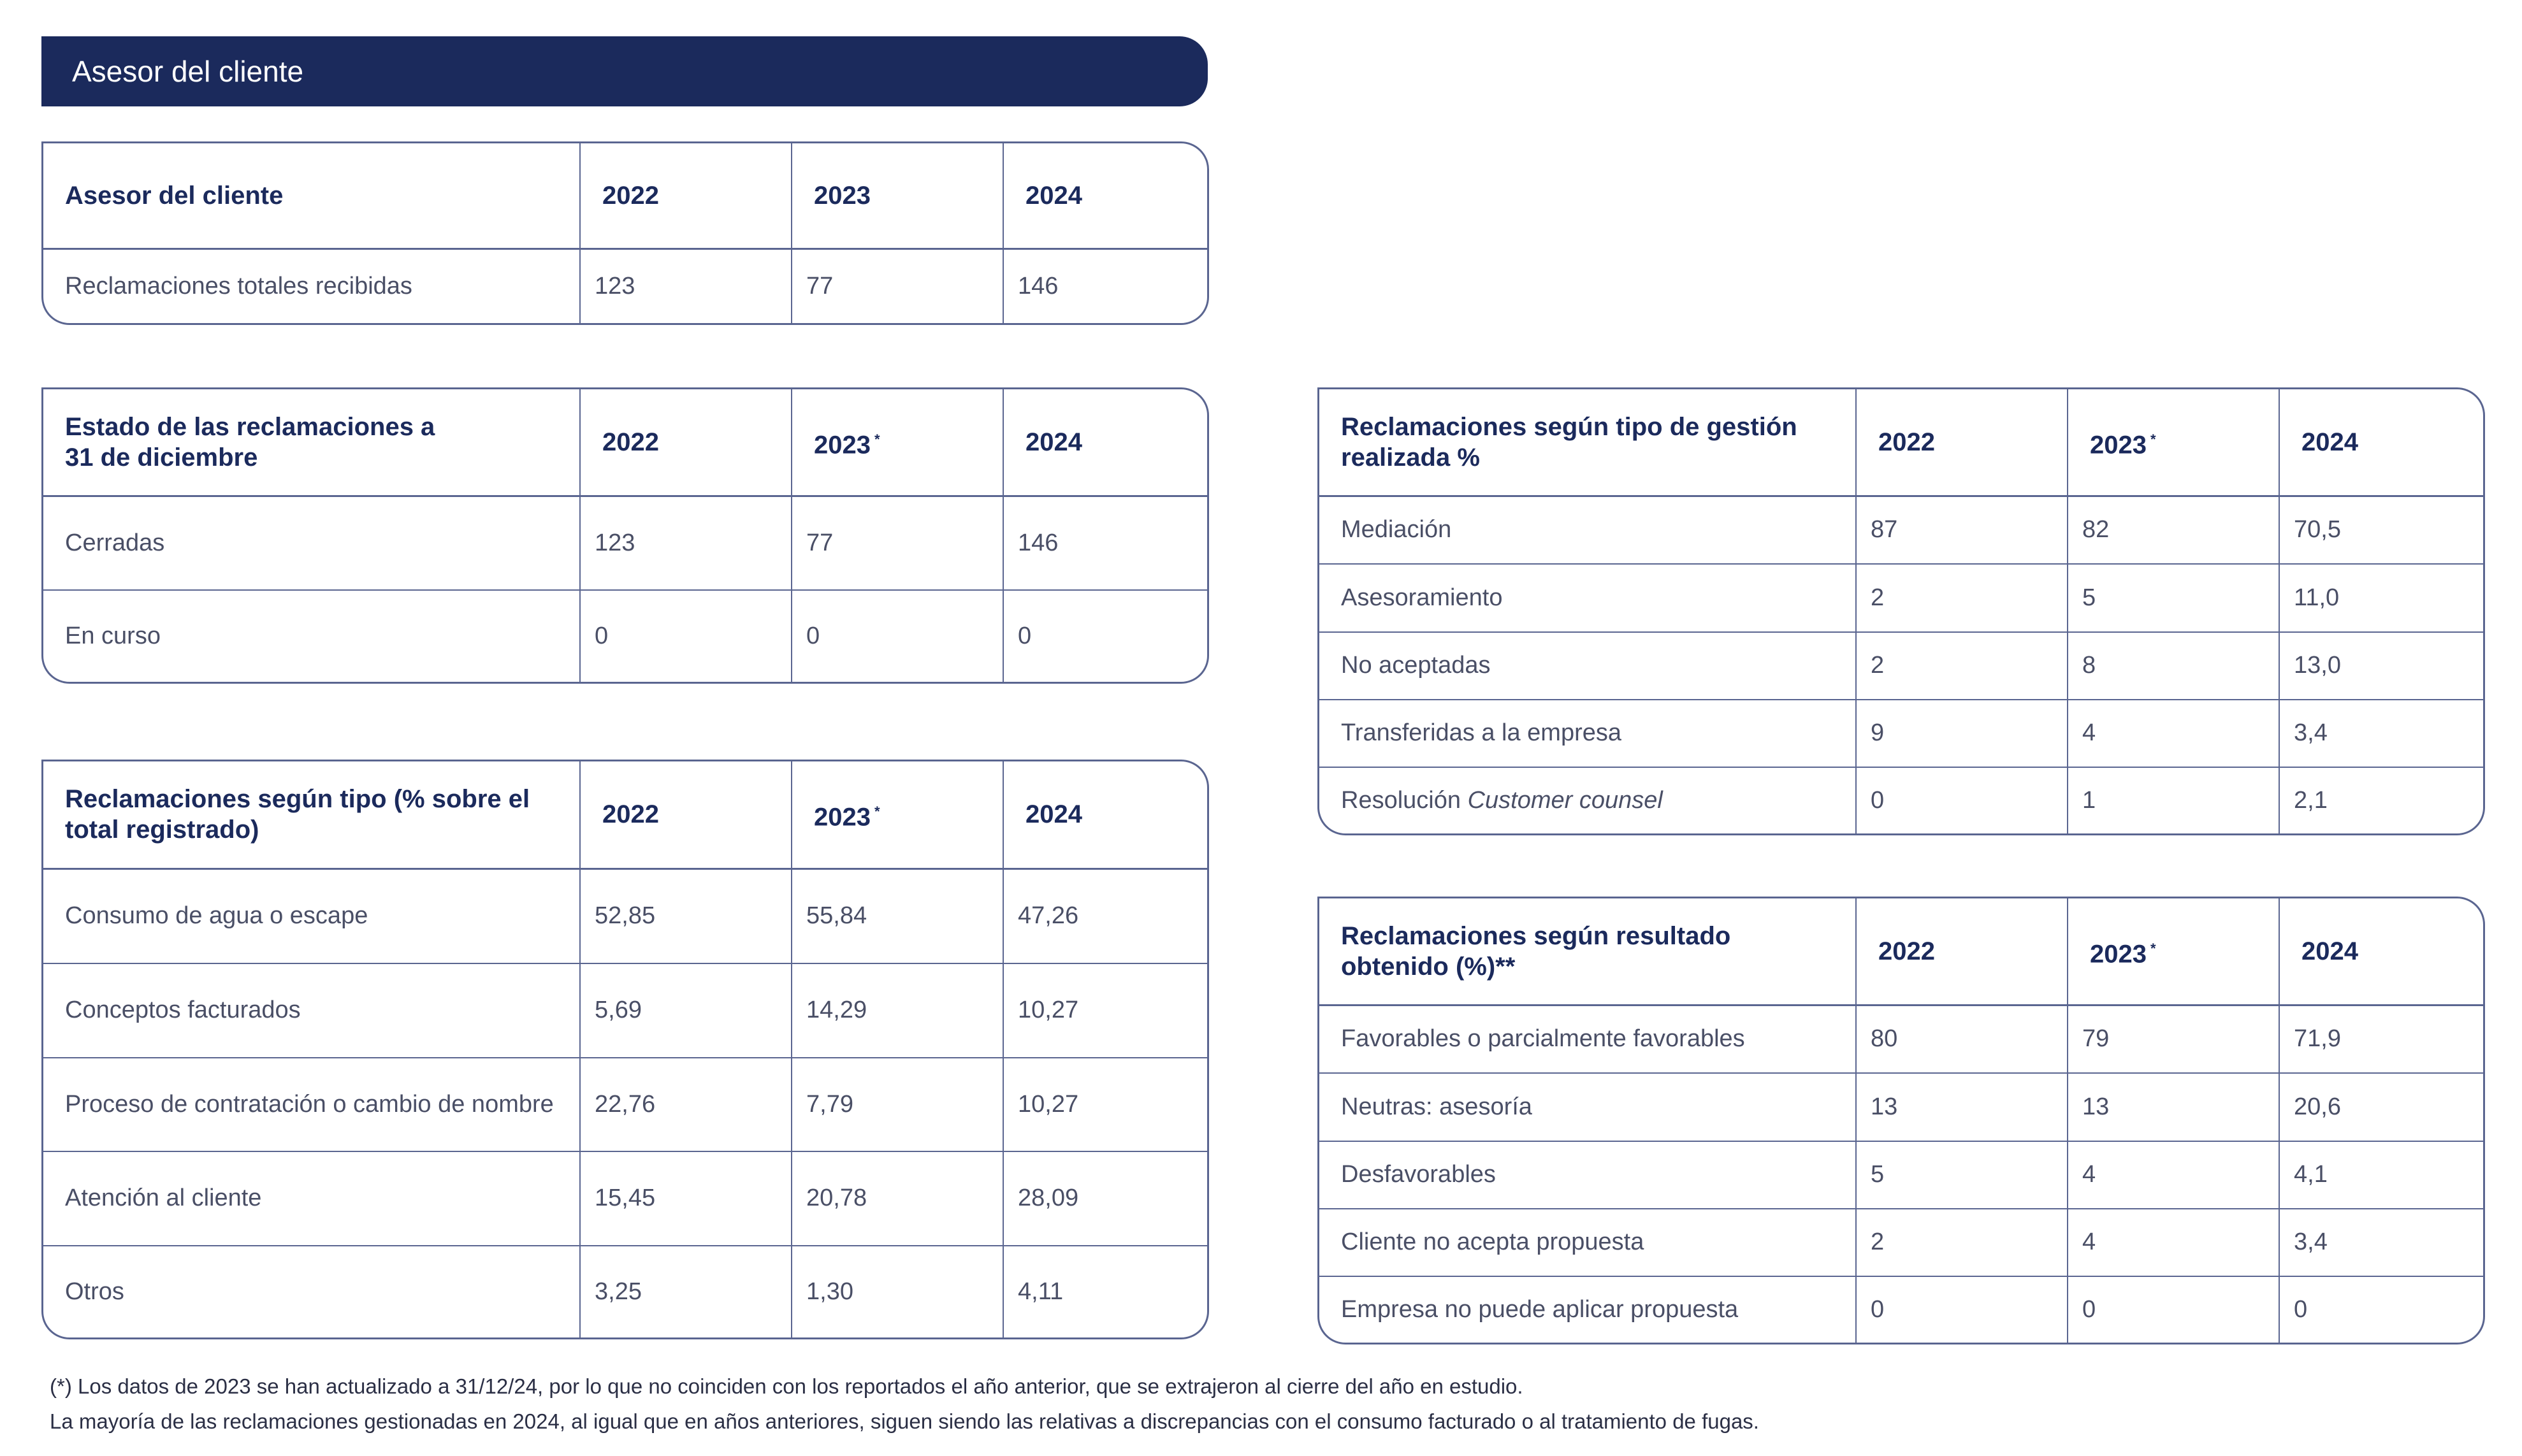 This screenshot has height=1456, width=2522. What do you see at coordinates (1588, 1242) in the screenshot?
I see `row-label: Cliente no acepta propuesta` at bounding box center [1588, 1242].